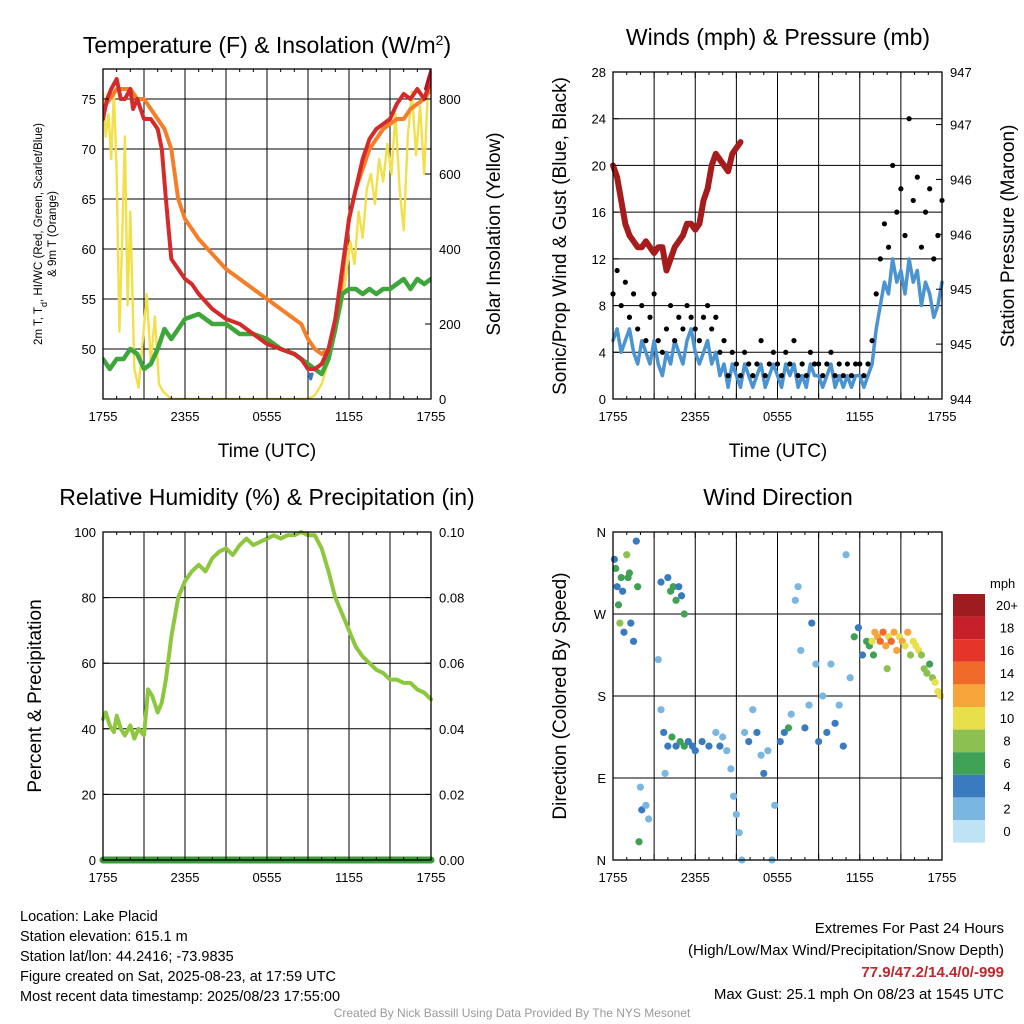 Image resolution: width=1024 pixels, height=1024 pixels. What do you see at coordinates (1007, 695) in the screenshot?
I see `legend-label: 12` at bounding box center [1007, 695].